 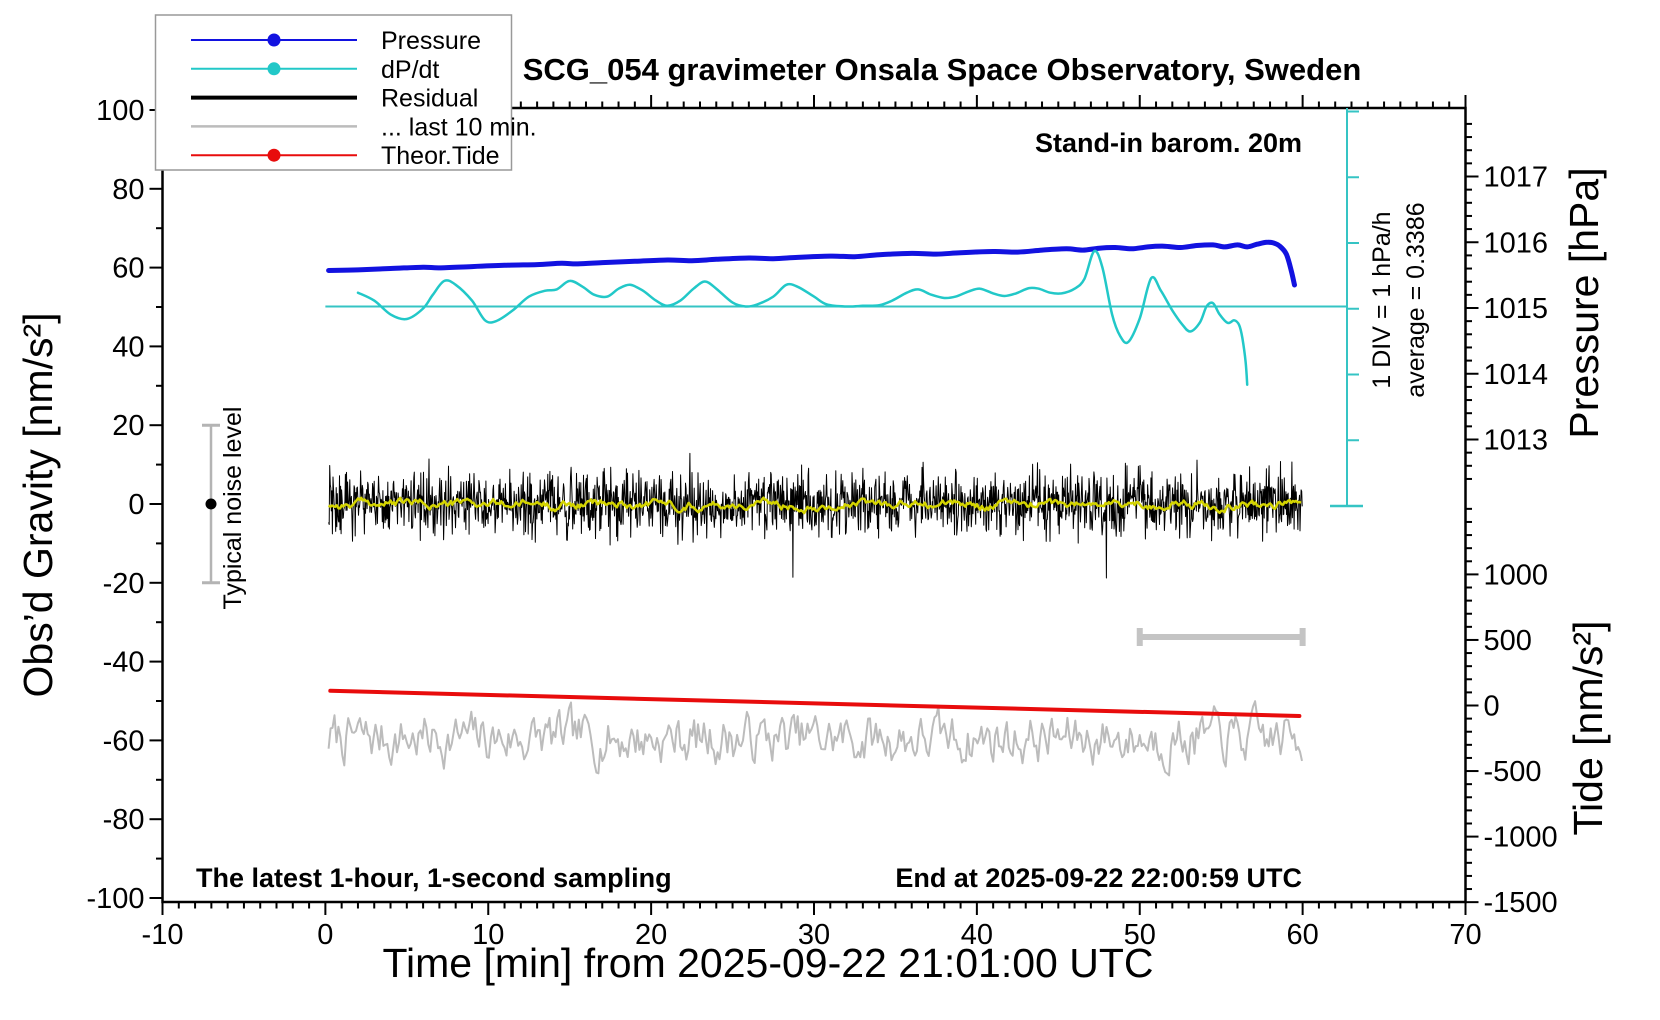 I want to click on tick-label: 30, so click(x=814, y=935).